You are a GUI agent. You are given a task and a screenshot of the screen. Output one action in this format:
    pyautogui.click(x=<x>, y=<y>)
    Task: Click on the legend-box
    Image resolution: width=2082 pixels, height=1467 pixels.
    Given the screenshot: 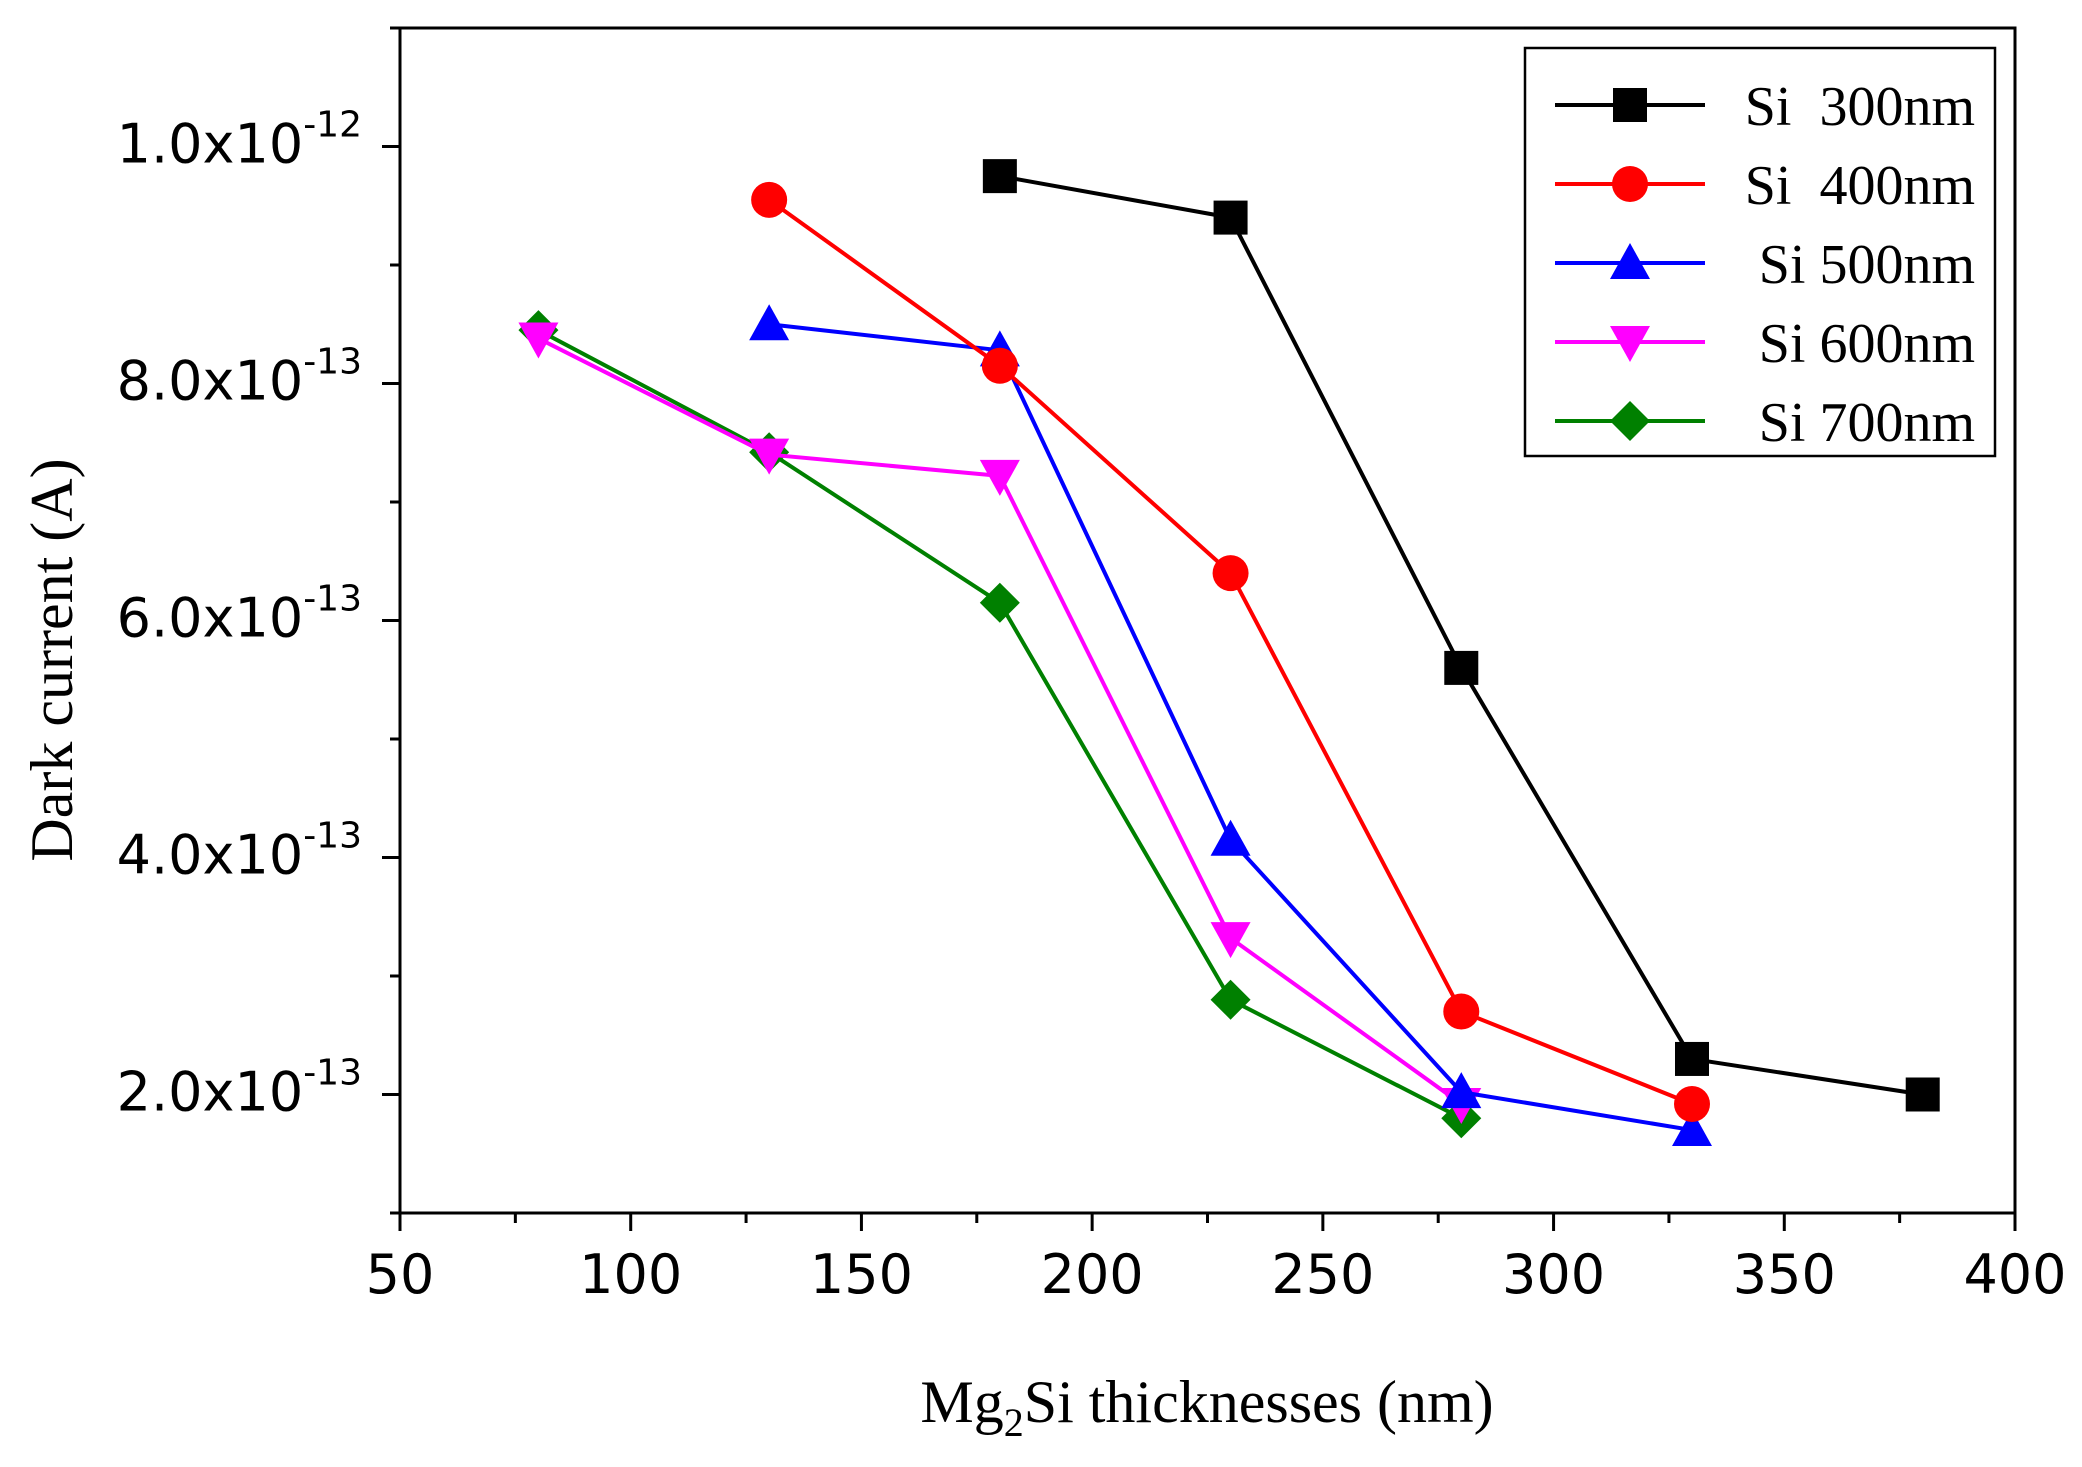 What is the action you would take?
    pyautogui.click(x=1760, y=252)
    